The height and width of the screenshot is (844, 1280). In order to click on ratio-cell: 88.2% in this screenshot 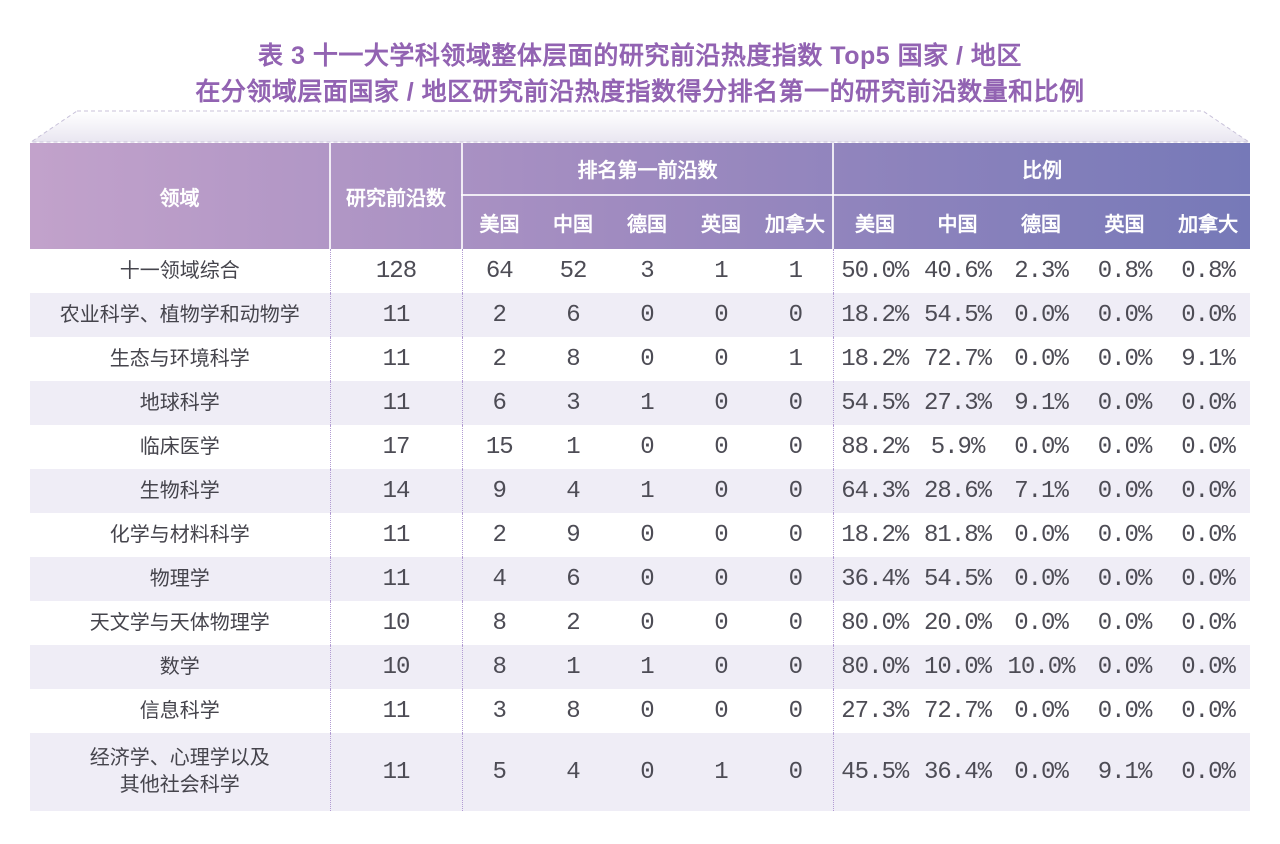, I will do `click(875, 447)`.